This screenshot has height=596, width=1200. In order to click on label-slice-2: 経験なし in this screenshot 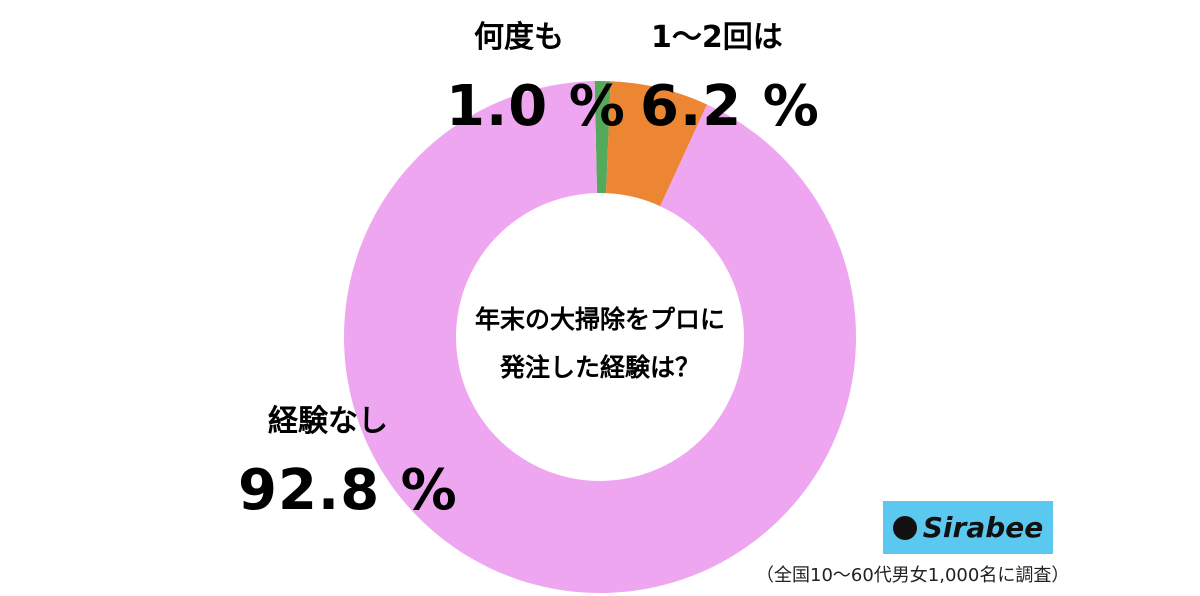, I will do `click(328, 421)`.